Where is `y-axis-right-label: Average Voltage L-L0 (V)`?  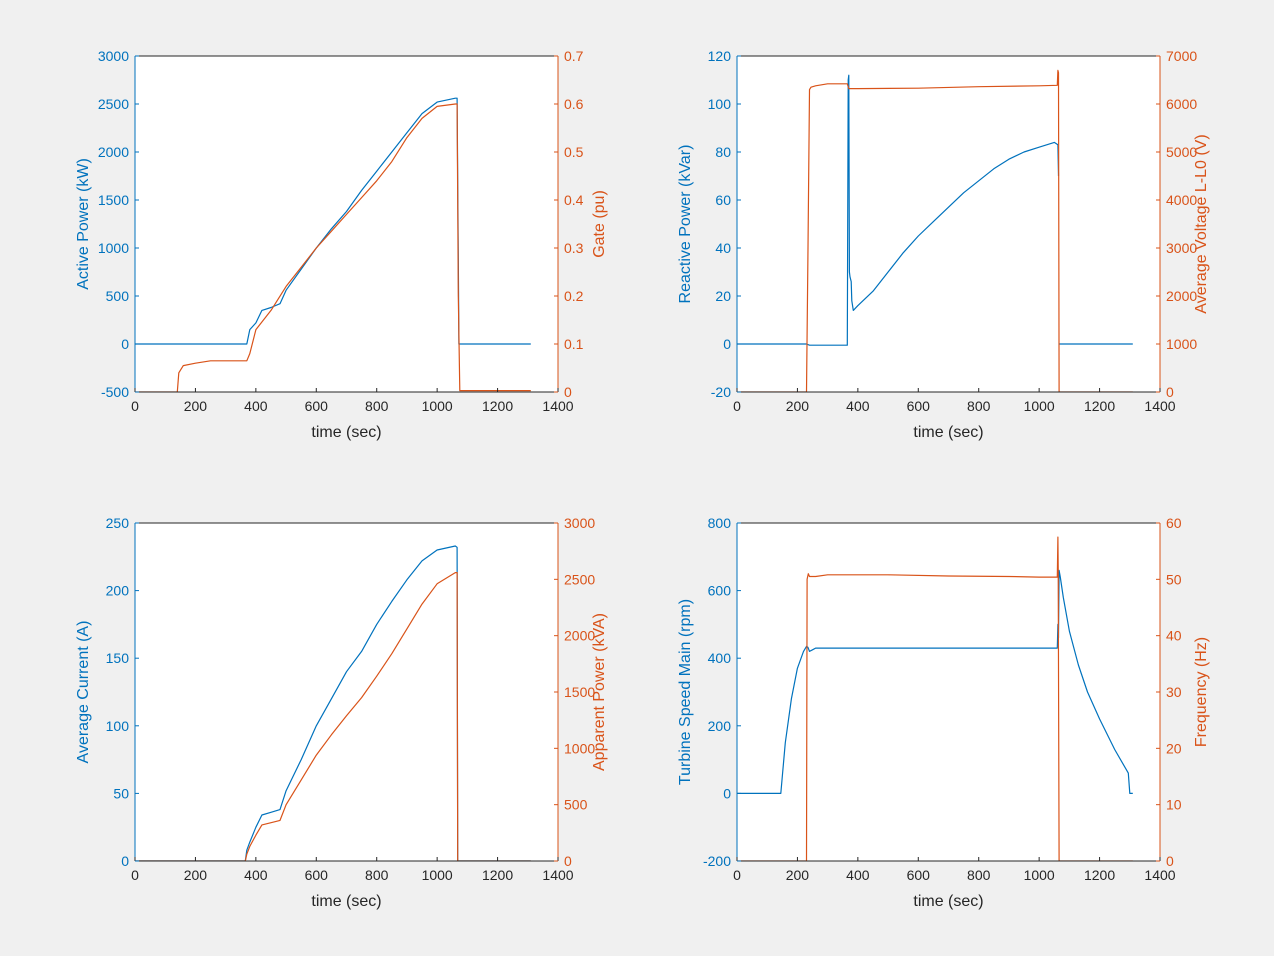
y-axis-right-label: Average Voltage L-L0 (V) is located at coordinates (1201, 223).